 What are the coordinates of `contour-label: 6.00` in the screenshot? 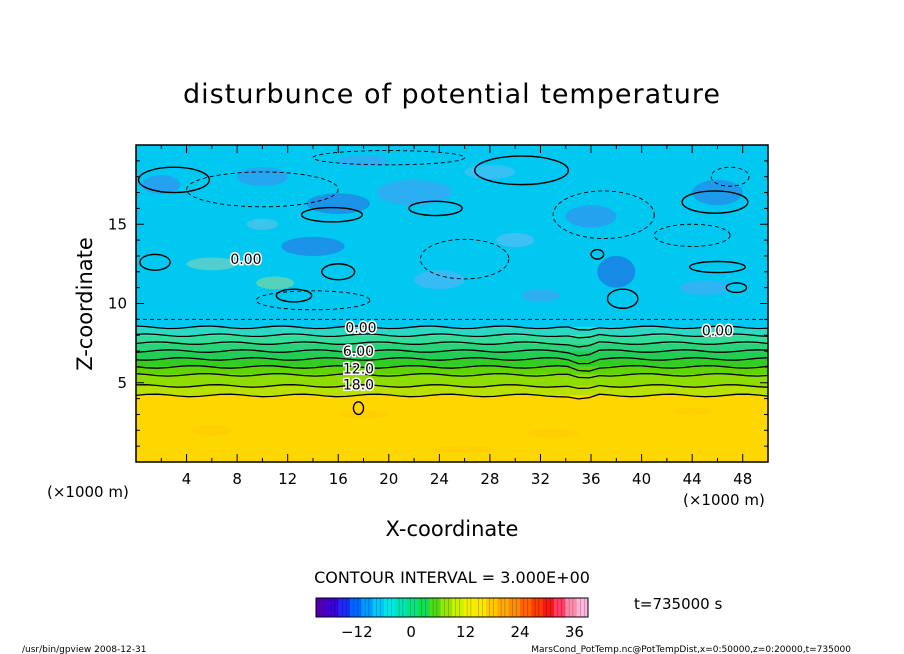 It's located at (358, 352).